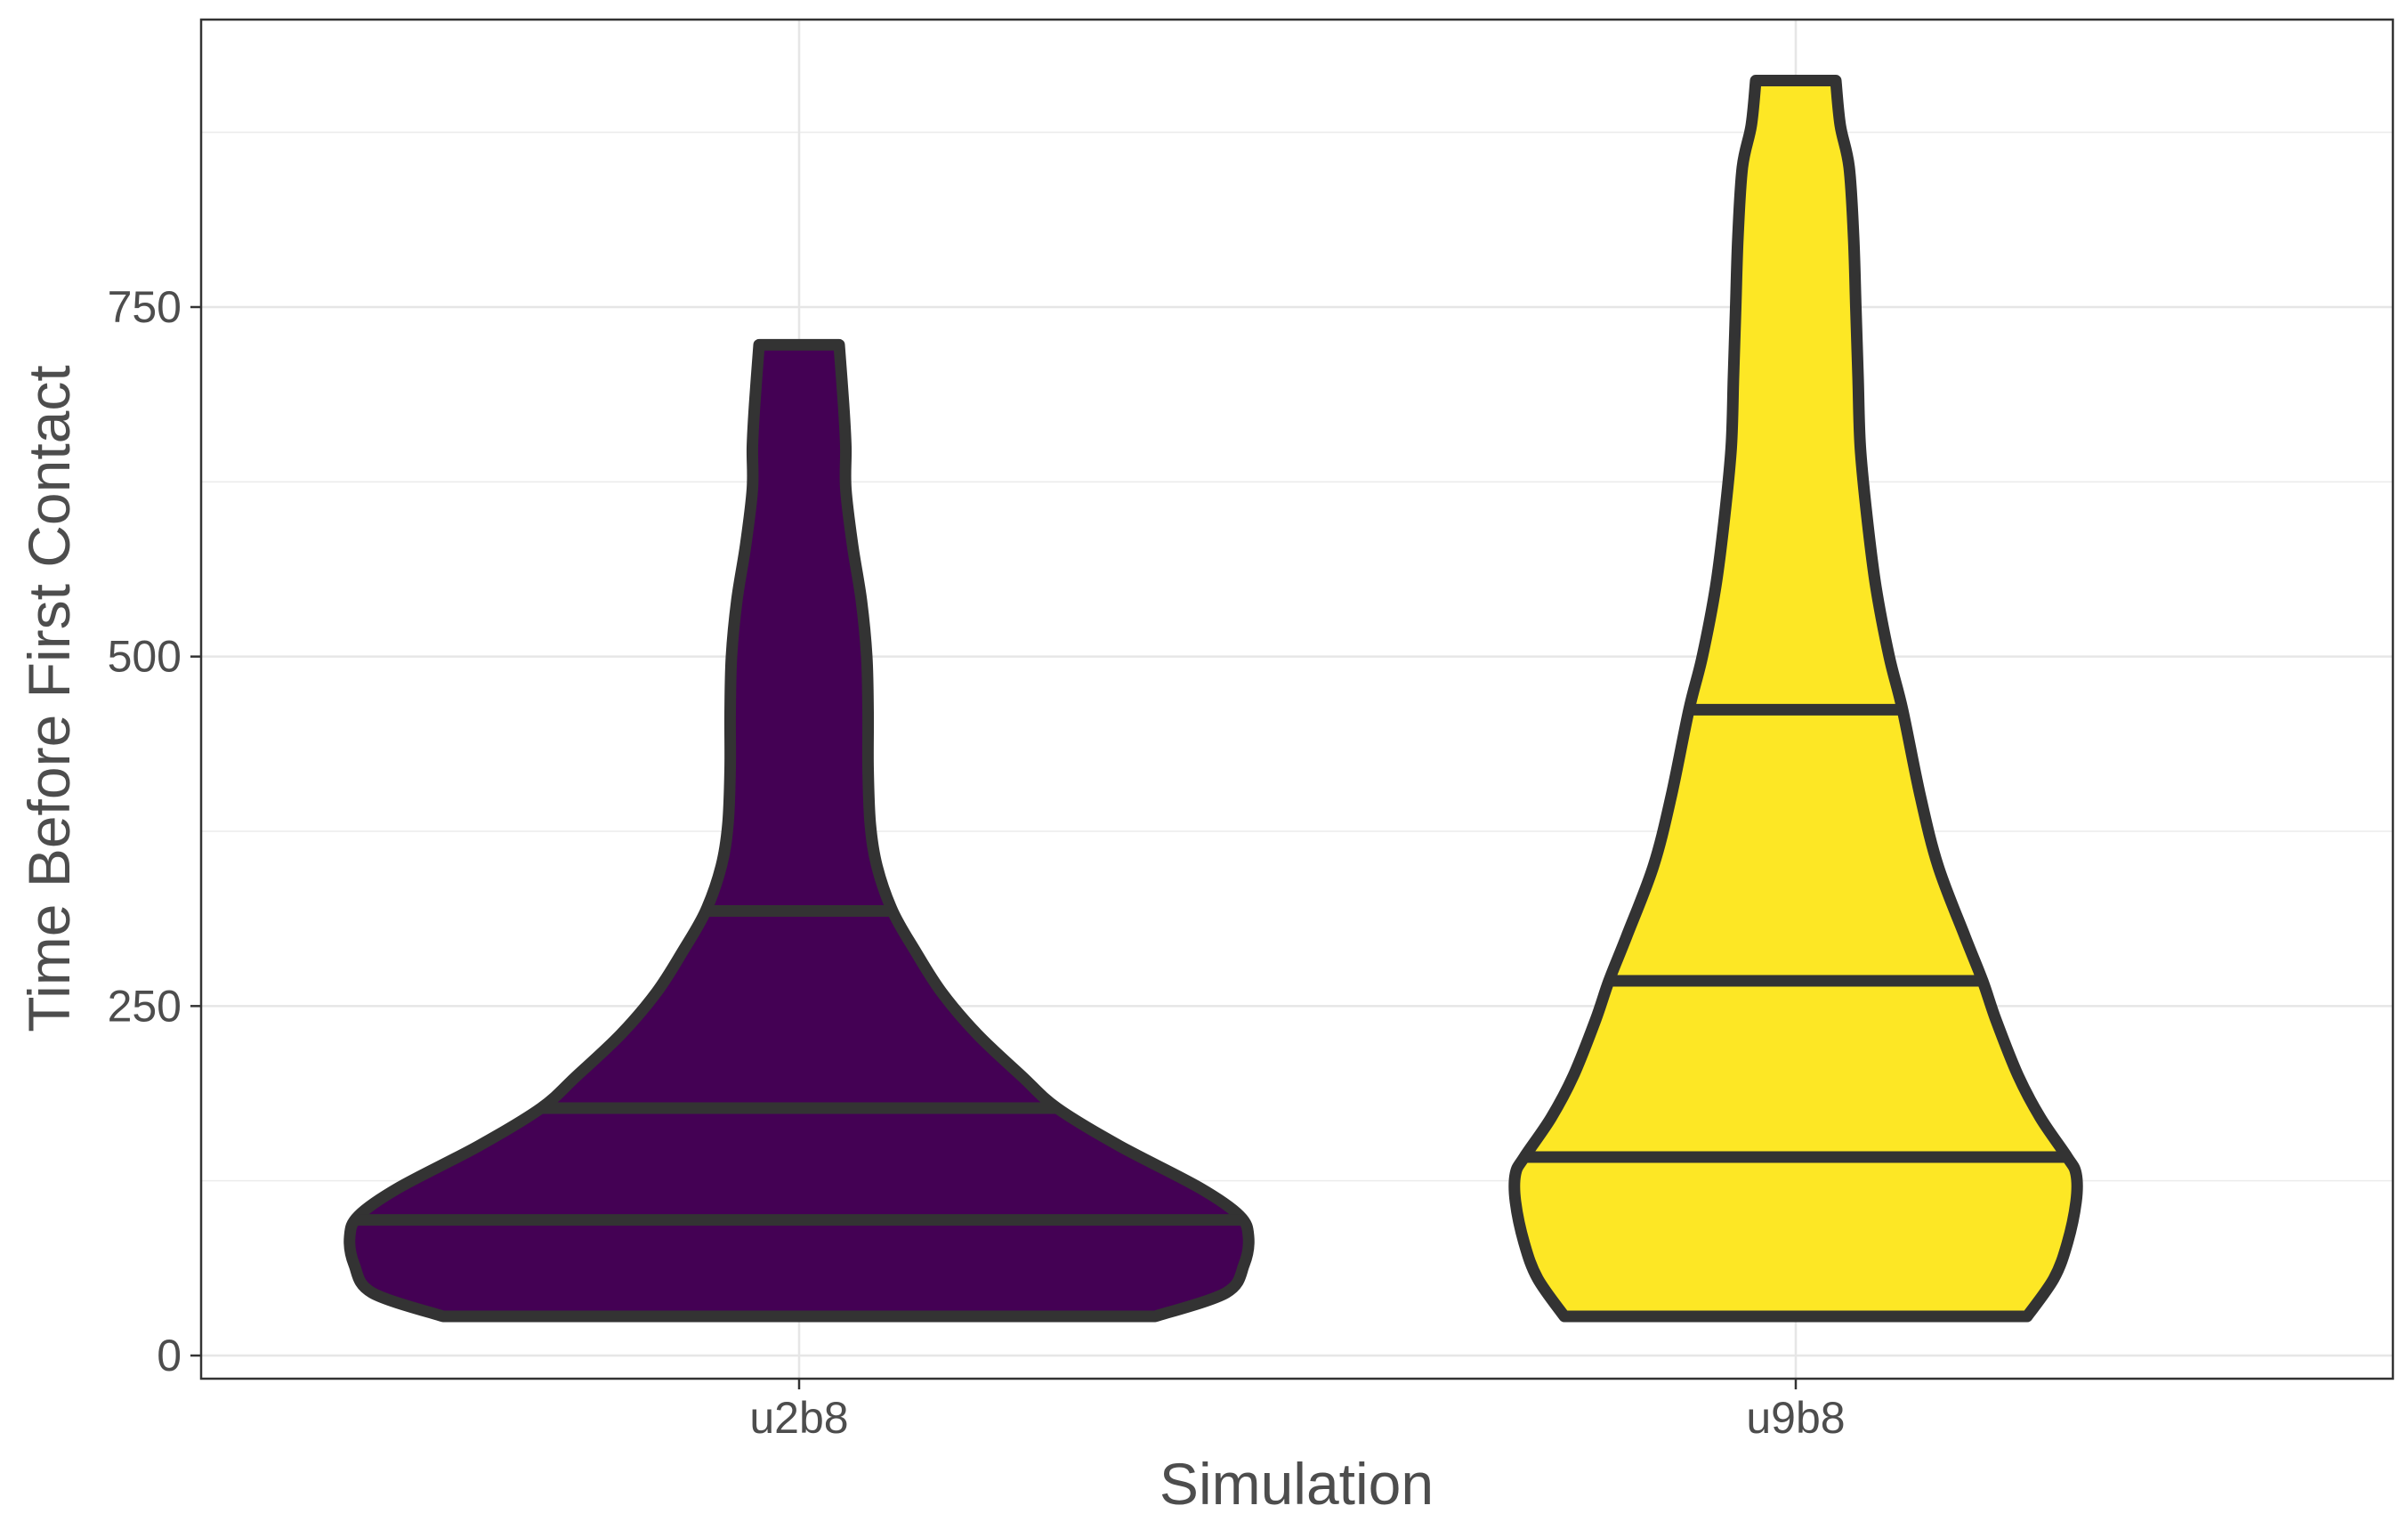  I want to click on x-tick-label: u2b8, so click(799, 1418).